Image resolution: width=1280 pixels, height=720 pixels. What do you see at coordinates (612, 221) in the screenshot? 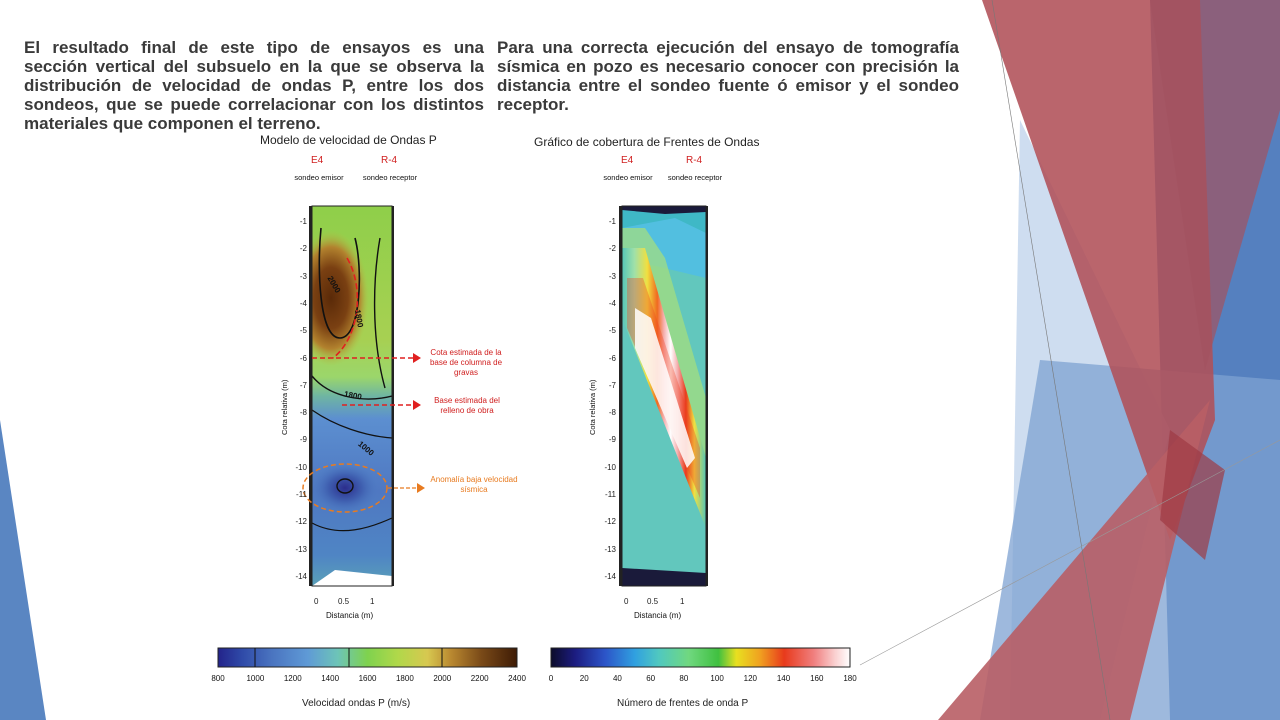
I see `right-y-tick: -1` at bounding box center [612, 221].